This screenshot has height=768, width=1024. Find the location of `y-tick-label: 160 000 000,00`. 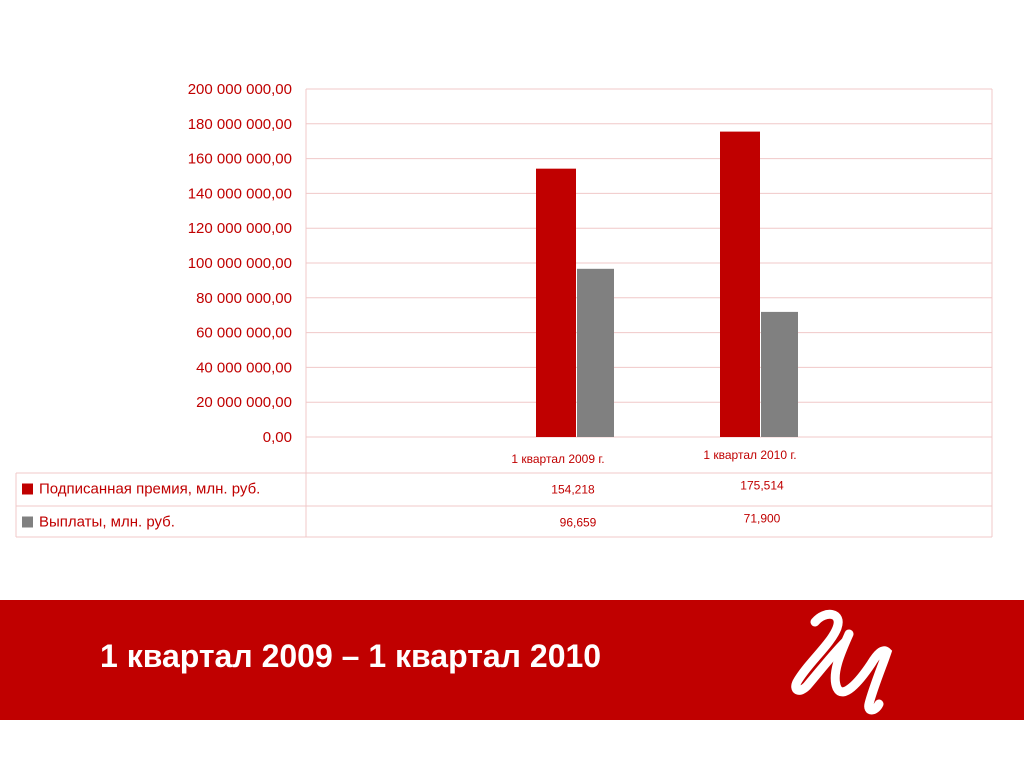

y-tick-label: 160 000 000,00 is located at coordinates (240, 159).